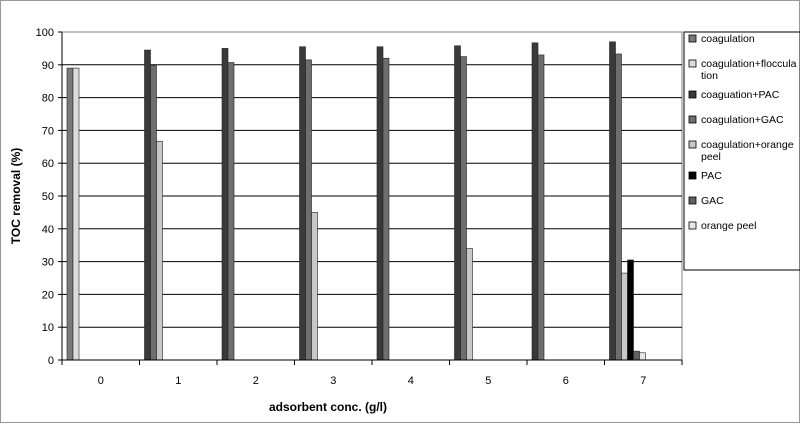 Image resolution: width=800 pixels, height=428 pixels. What do you see at coordinates (16, 196) in the screenshot?
I see `y-axis-label: TOC removal (%)` at bounding box center [16, 196].